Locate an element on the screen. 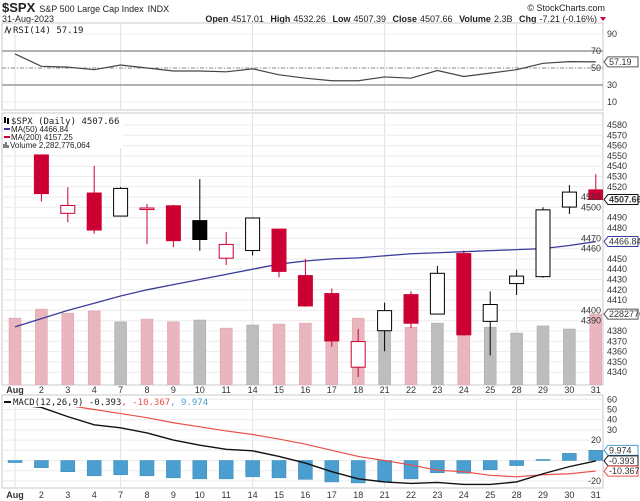 This screenshot has height=501, width=640. date-tick-label: 11 is located at coordinates (226, 390).